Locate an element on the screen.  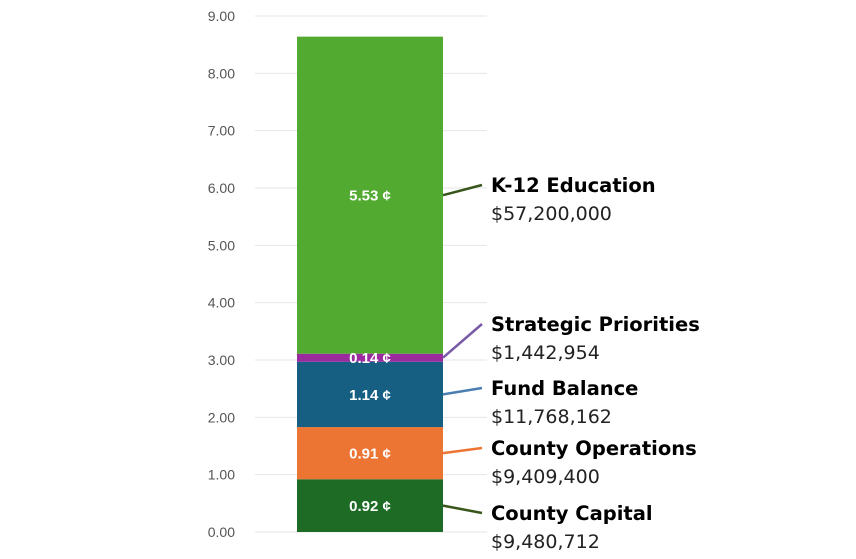
y-tick-label: 7.00 is located at coordinates (221, 131).